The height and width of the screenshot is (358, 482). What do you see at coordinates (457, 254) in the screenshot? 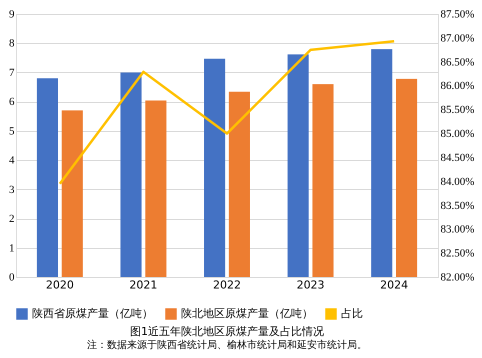
I see `y2-tick-label: 82.50%` at bounding box center [457, 254].